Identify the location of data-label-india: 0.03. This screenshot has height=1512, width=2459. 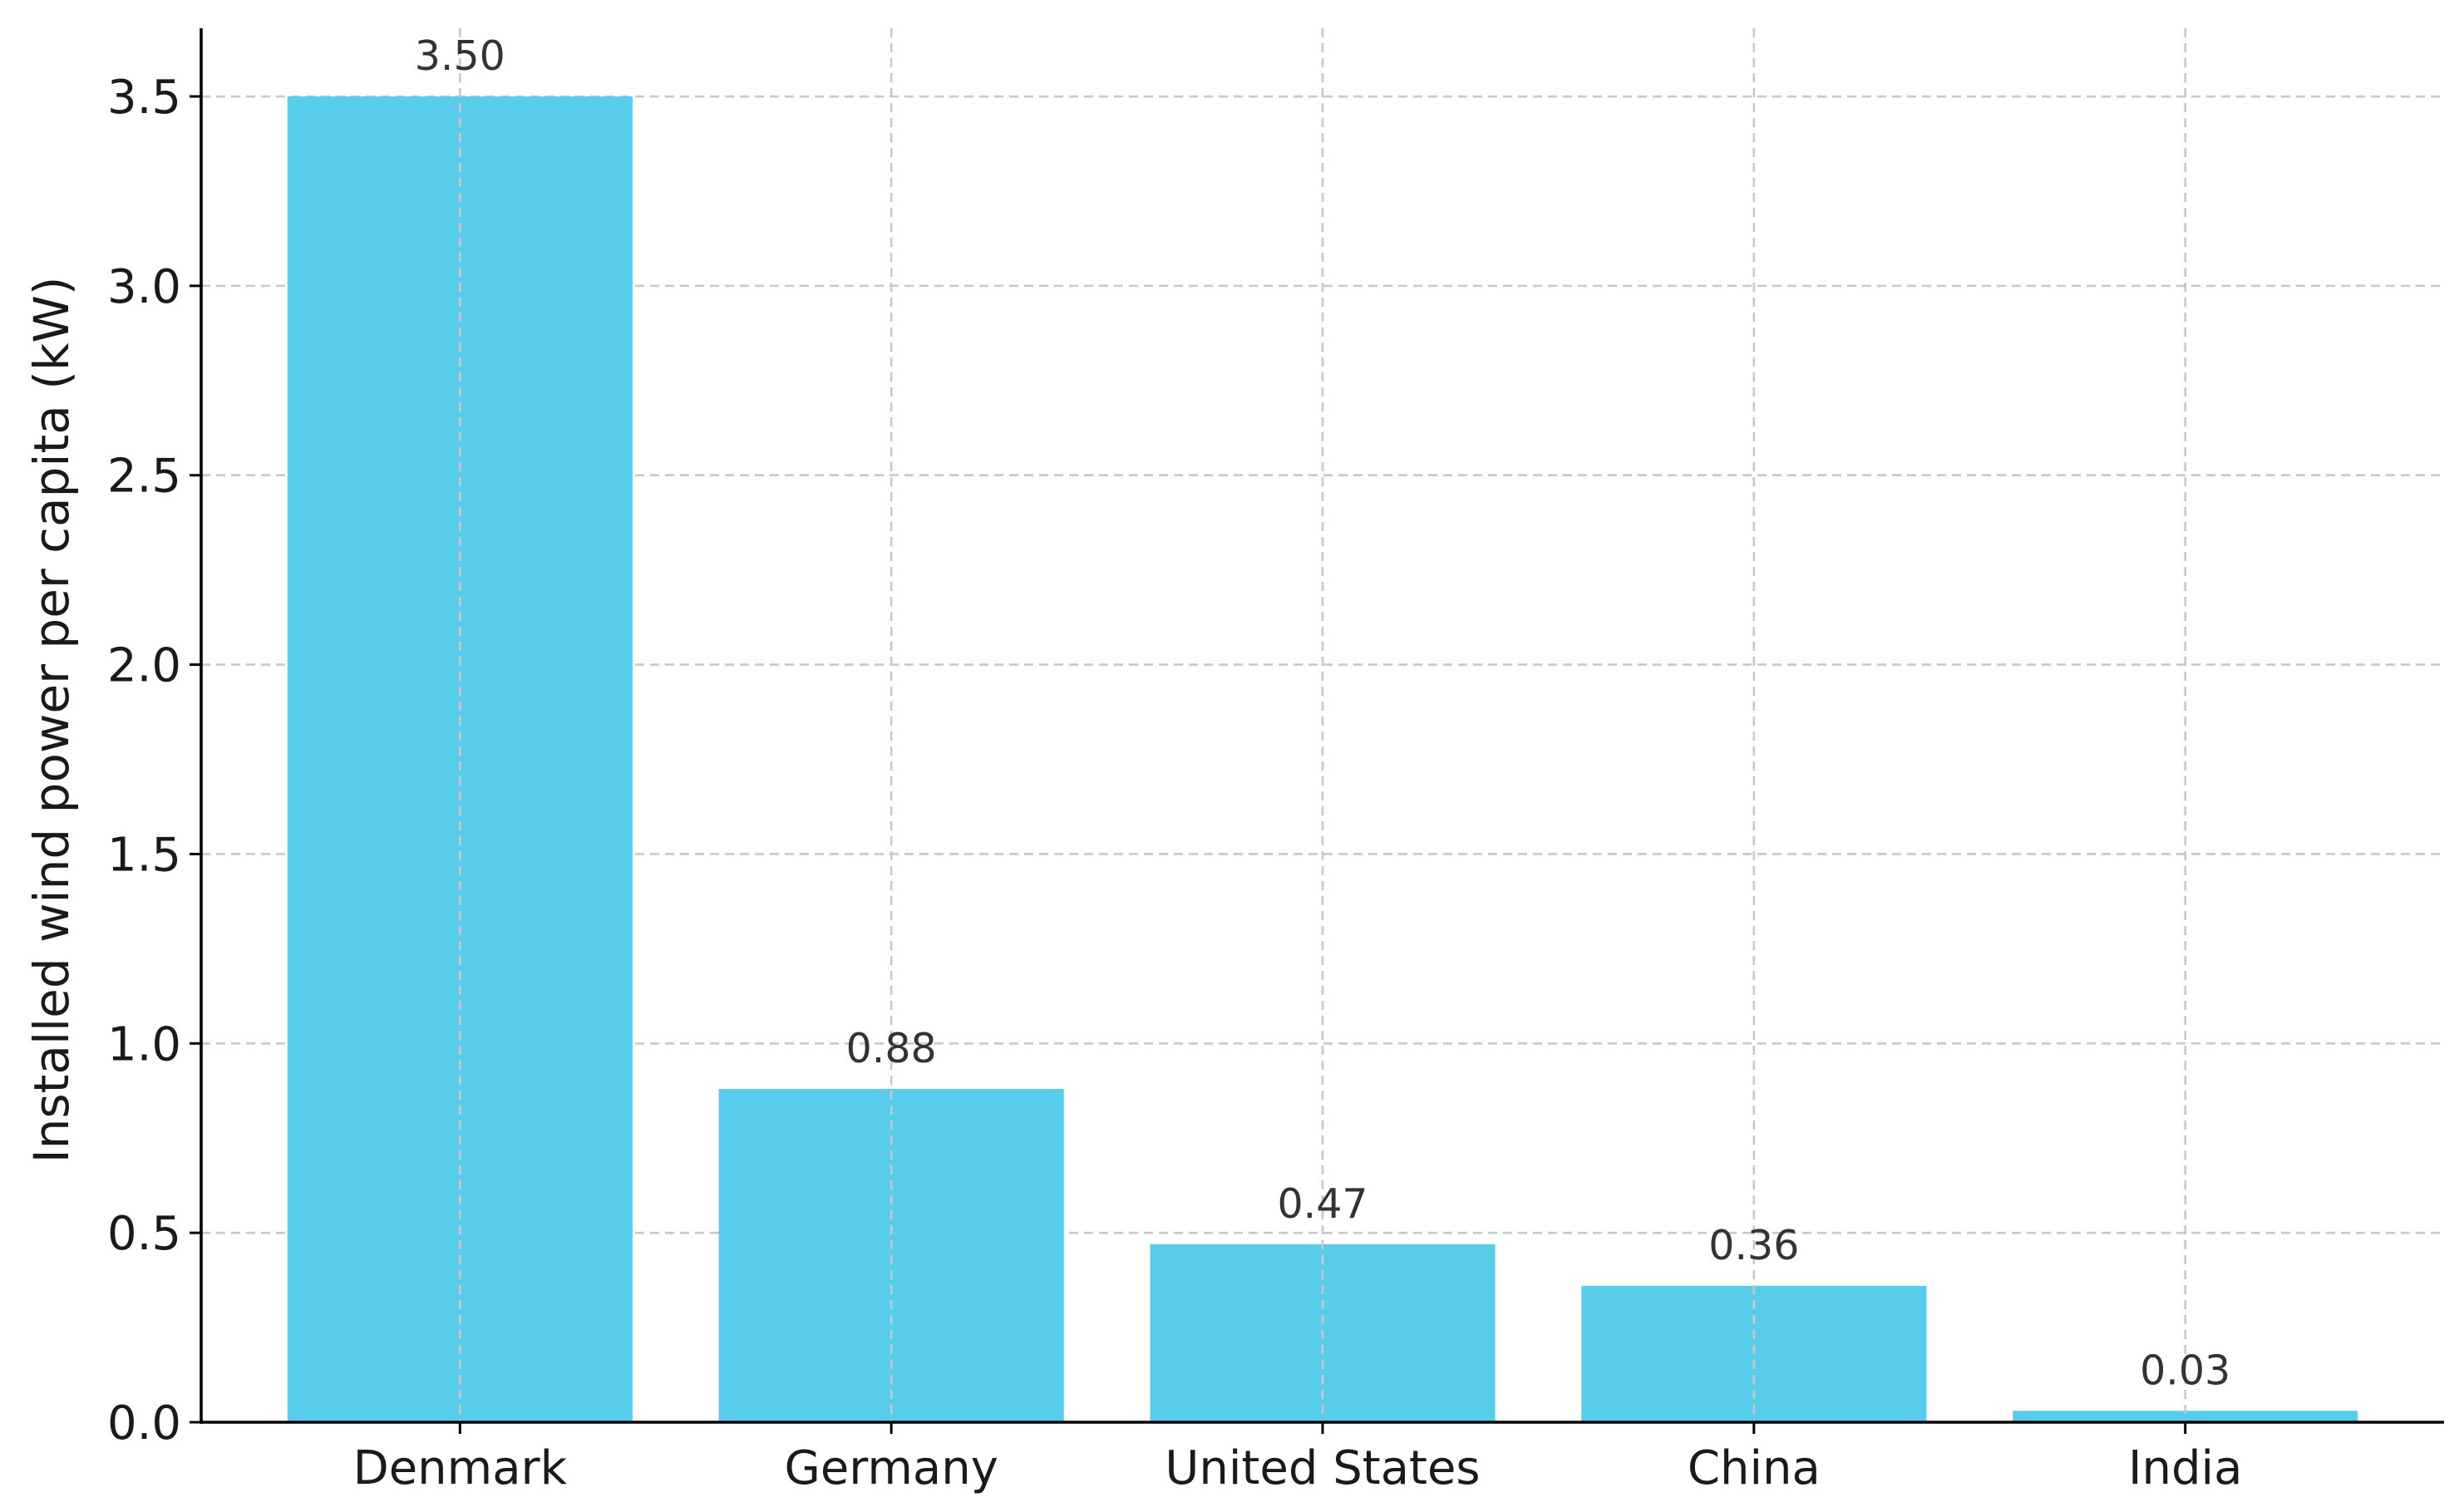
(2185, 1371).